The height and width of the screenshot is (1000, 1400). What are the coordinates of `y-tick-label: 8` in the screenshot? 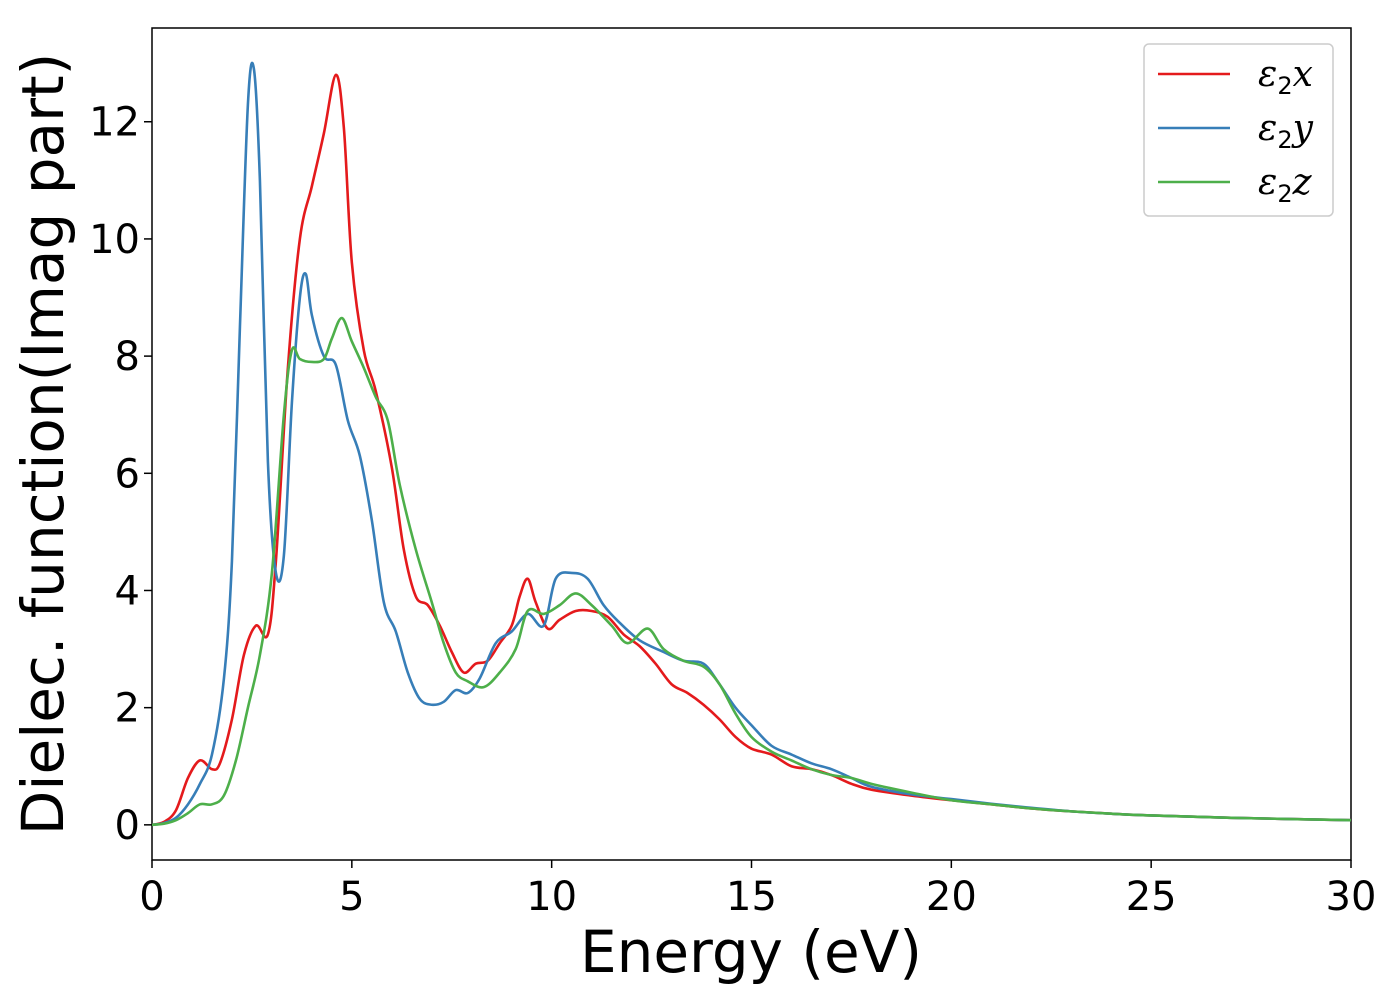 It's located at (127, 357).